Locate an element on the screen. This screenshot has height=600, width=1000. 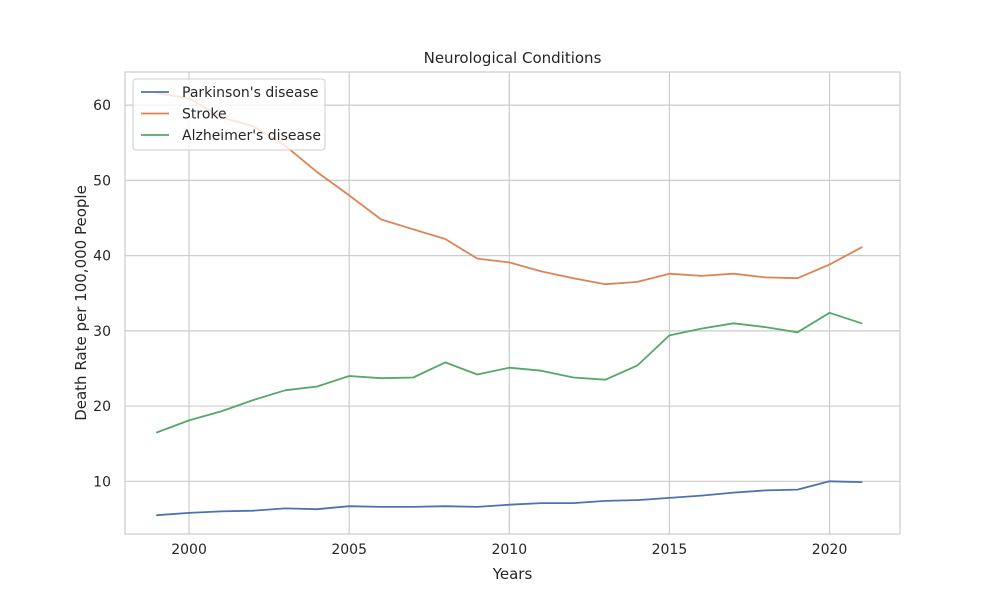
x-axis-title: Years is located at coordinates (512, 574).